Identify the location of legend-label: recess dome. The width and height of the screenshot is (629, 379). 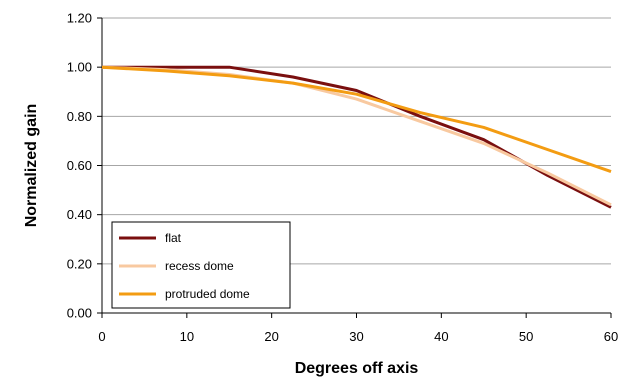
(199, 266).